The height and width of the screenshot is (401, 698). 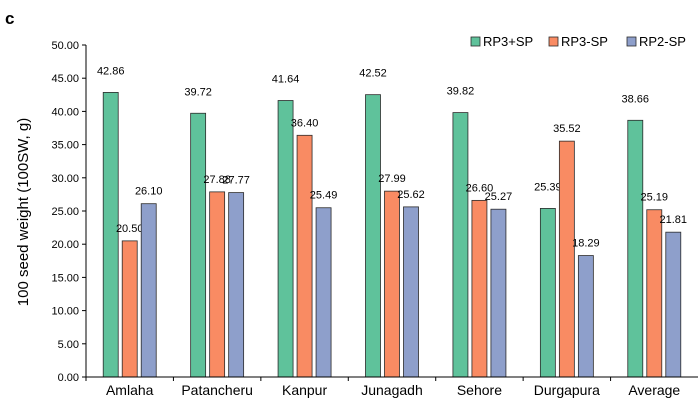 I want to click on bar-rp2-sp-average, so click(x=673, y=304).